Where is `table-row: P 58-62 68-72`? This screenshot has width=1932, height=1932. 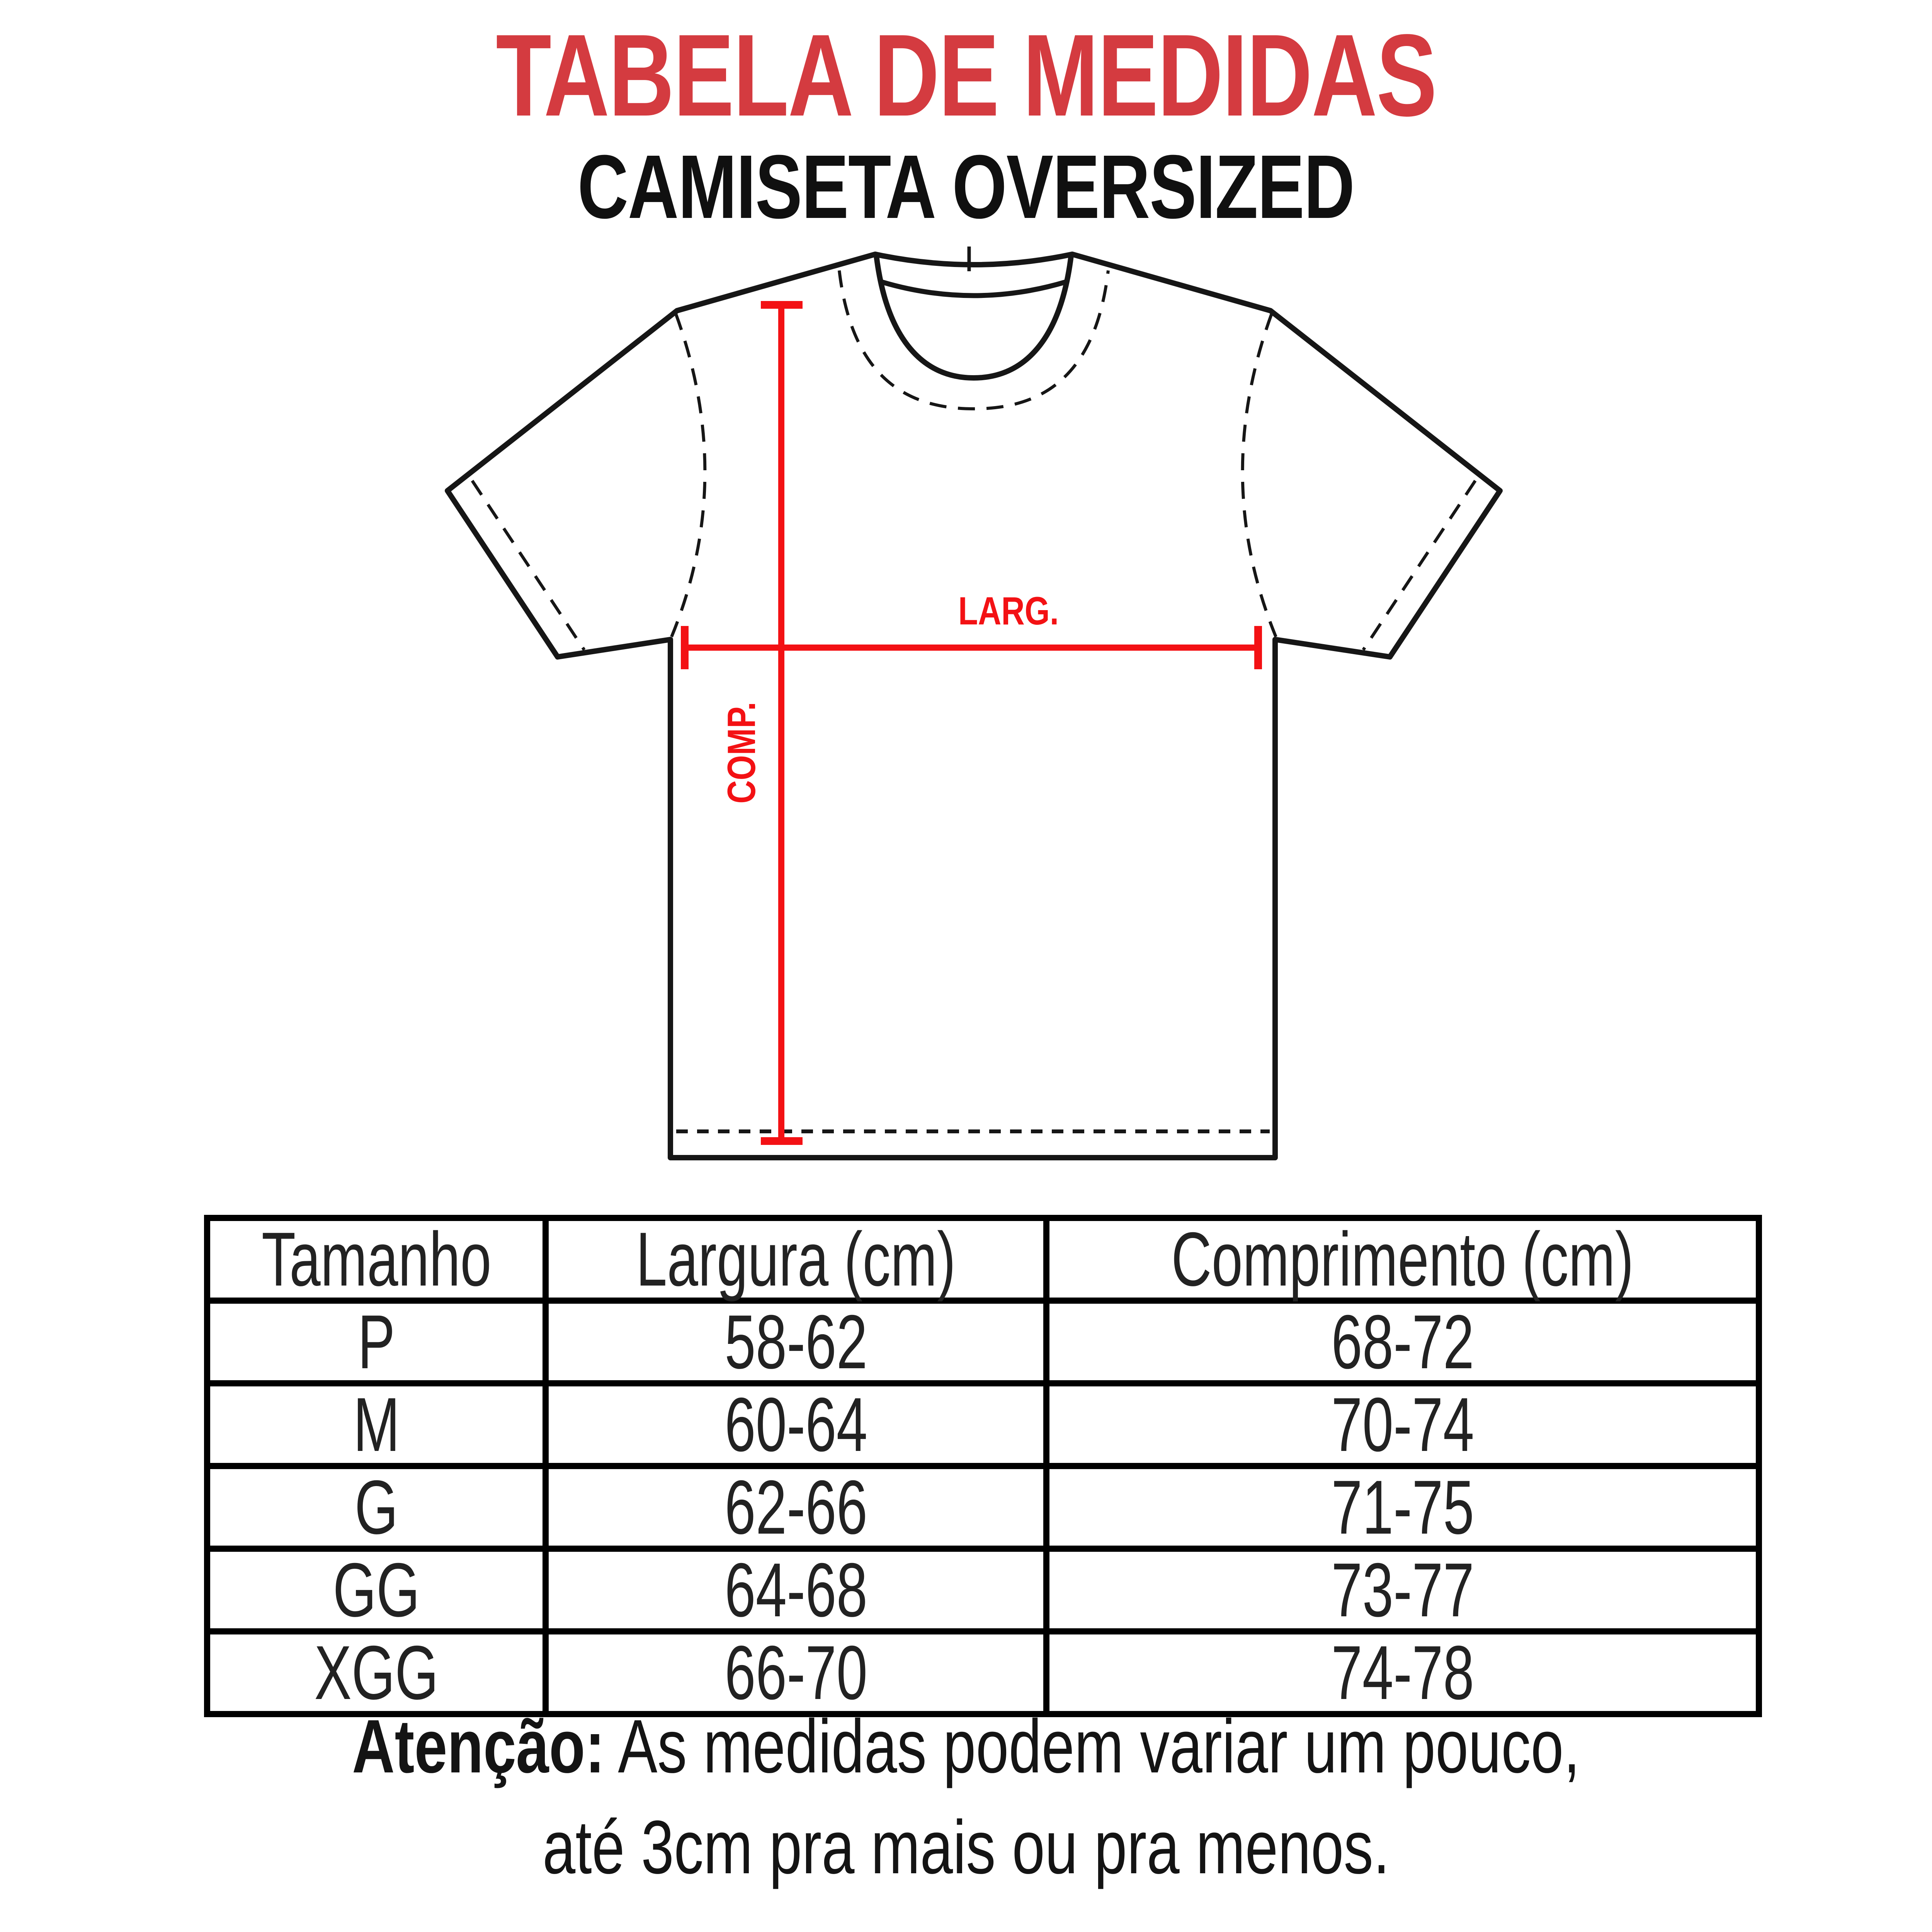 table-row: P 58-62 68-72 is located at coordinates (983, 1342).